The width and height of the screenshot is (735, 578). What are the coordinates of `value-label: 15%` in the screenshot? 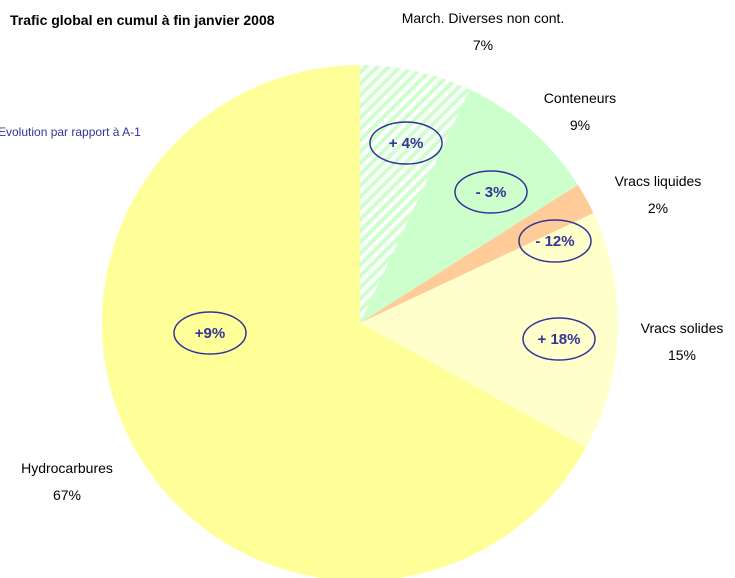 It's located at (682, 355).